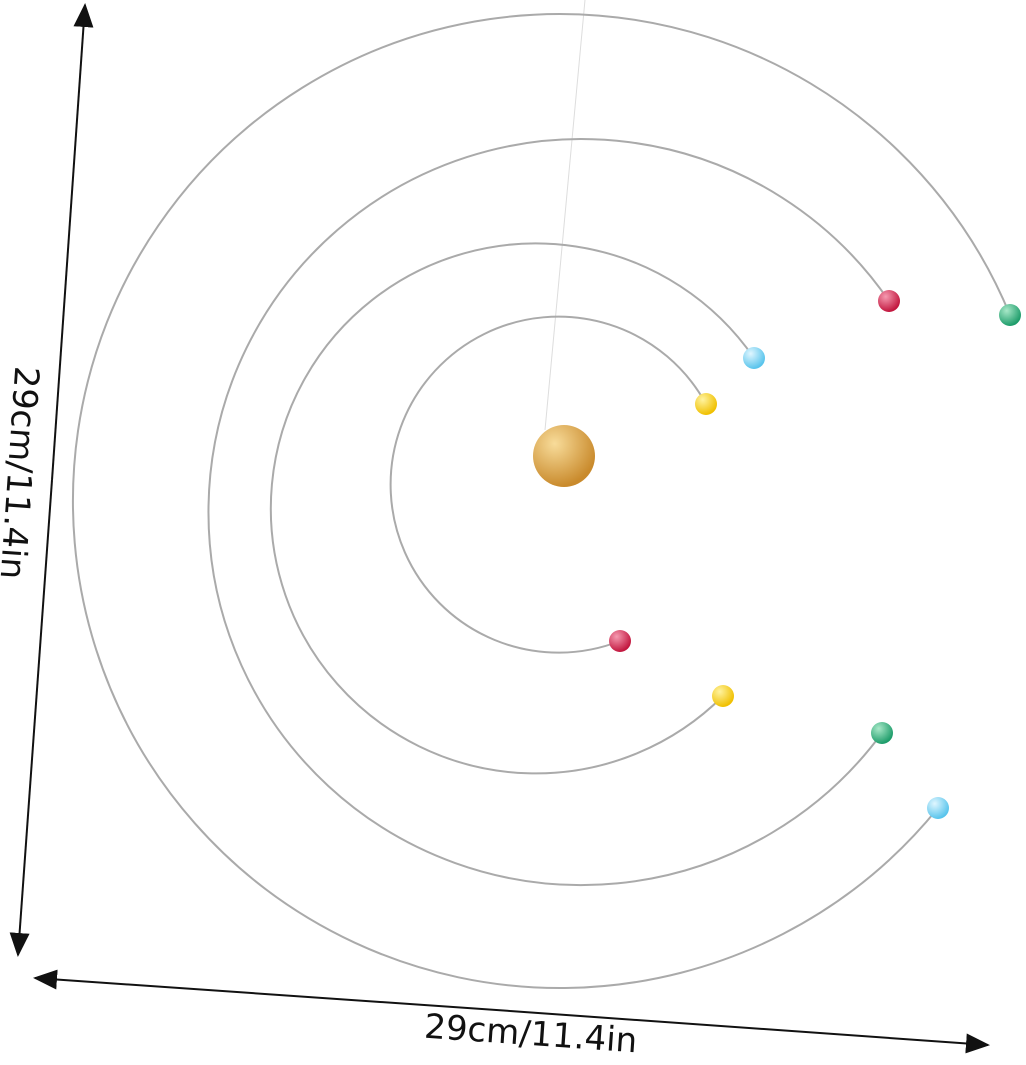  What do you see at coordinates (565, 215) in the screenshot?
I see `hanging-string` at bounding box center [565, 215].